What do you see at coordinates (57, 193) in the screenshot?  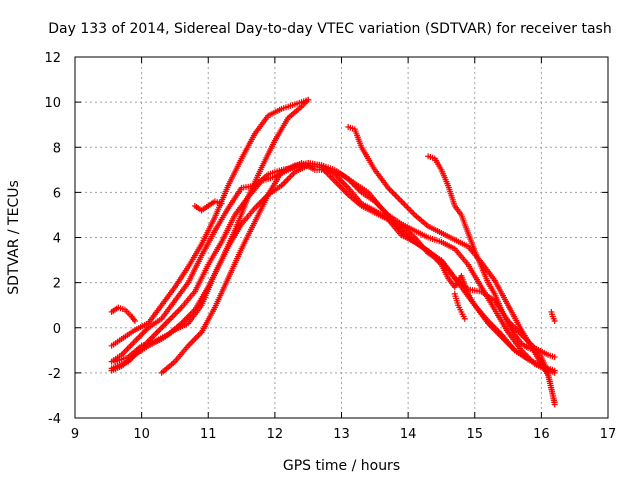 I see `y-tick-label: 6` at bounding box center [57, 193].